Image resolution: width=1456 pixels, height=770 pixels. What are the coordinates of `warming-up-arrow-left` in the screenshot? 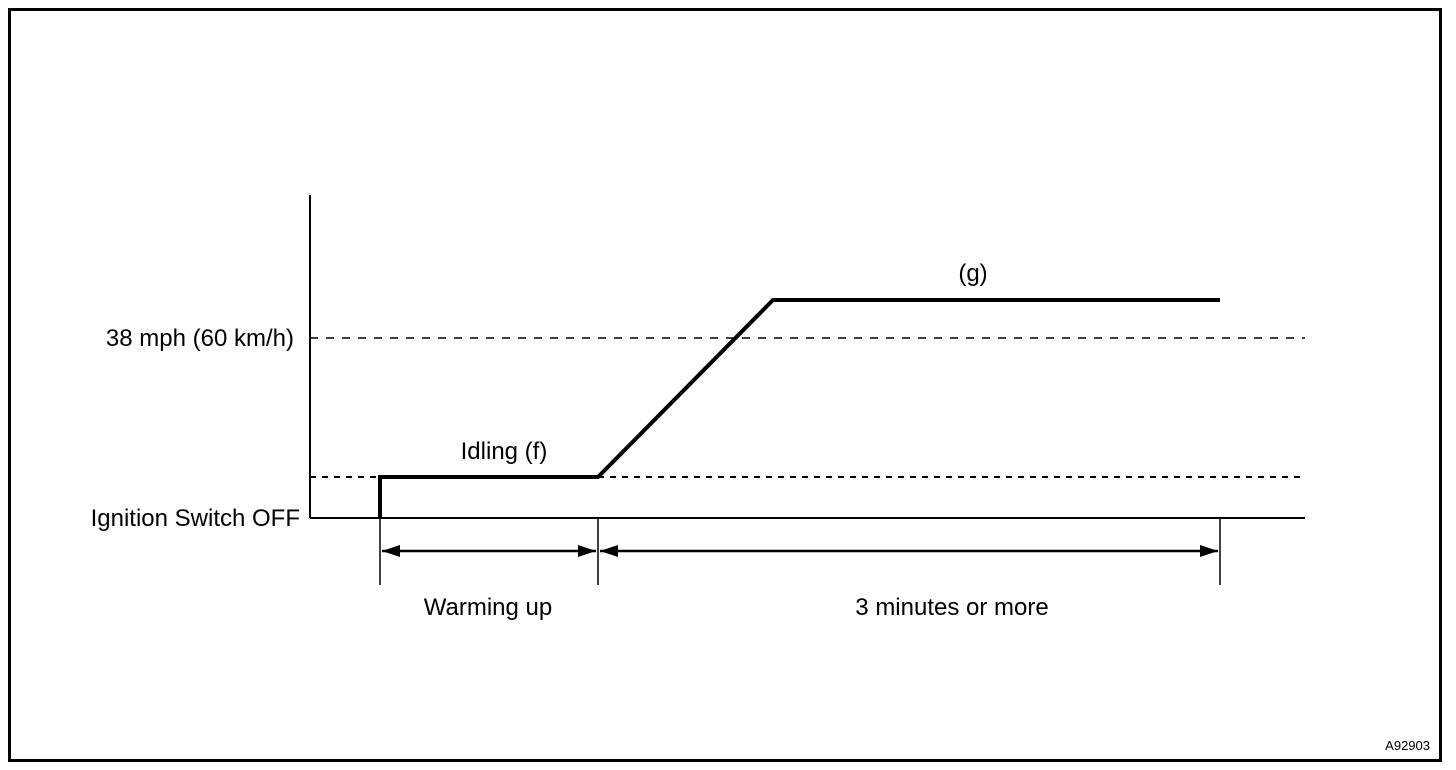 It's located at (391, 551).